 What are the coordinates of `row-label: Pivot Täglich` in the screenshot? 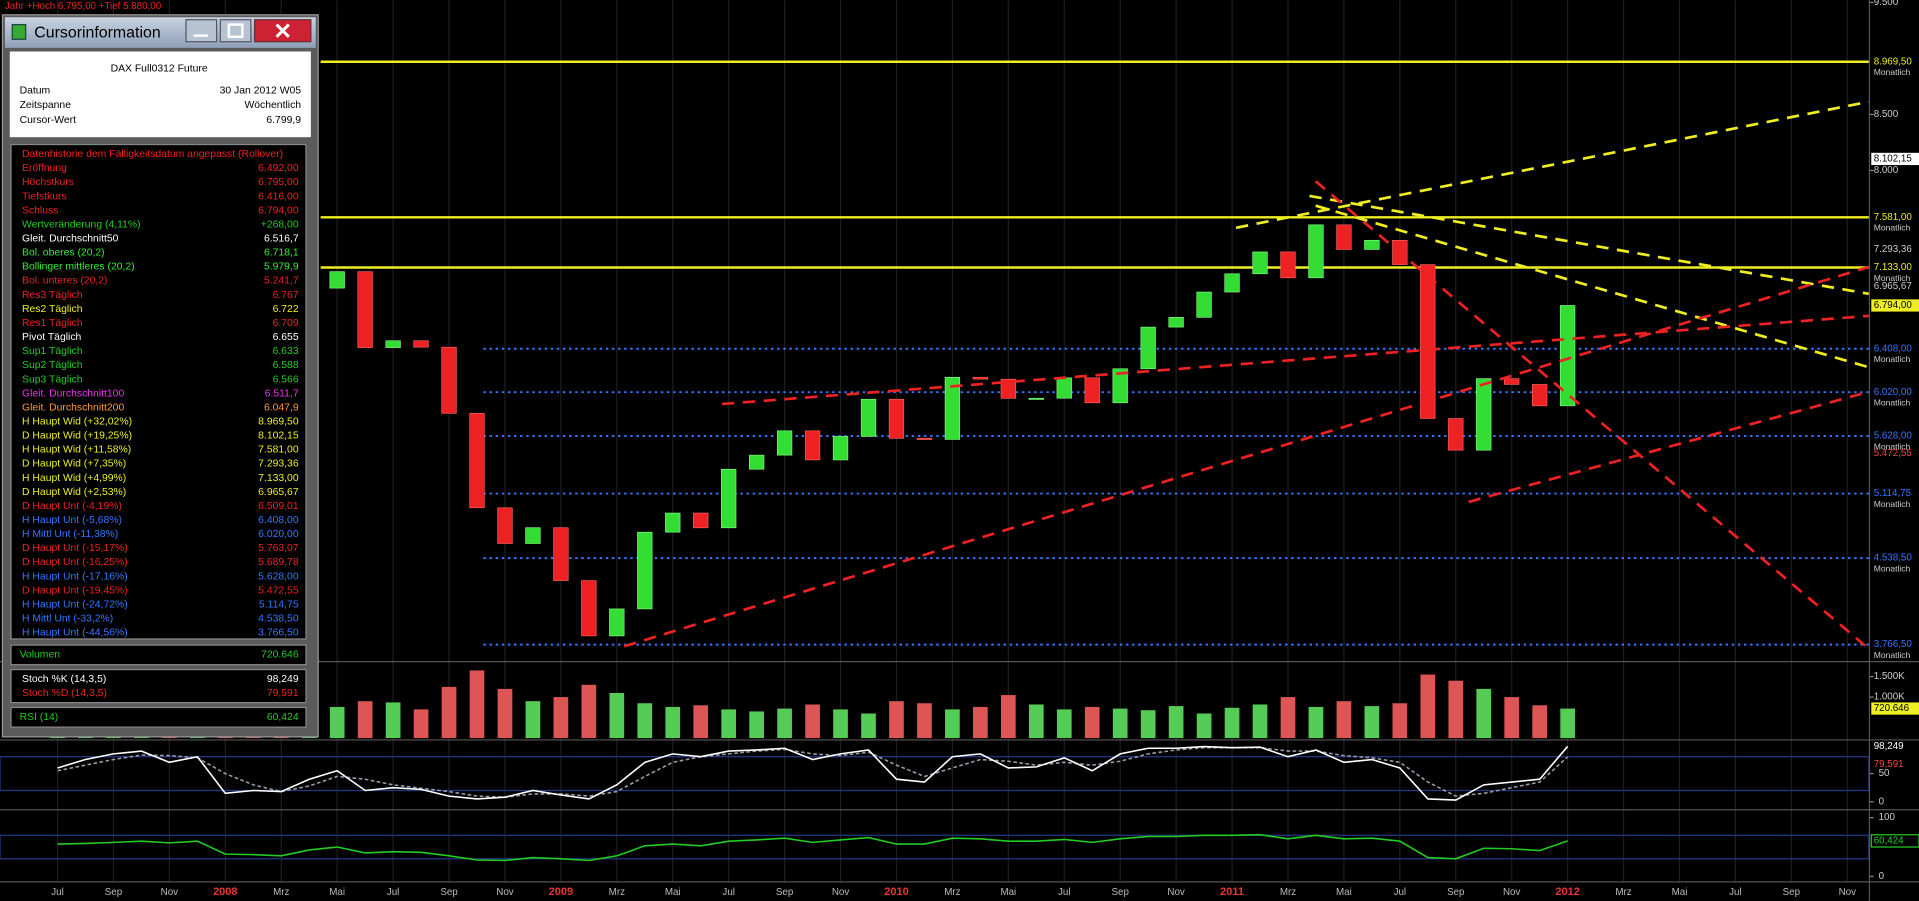 It's located at (52, 337).